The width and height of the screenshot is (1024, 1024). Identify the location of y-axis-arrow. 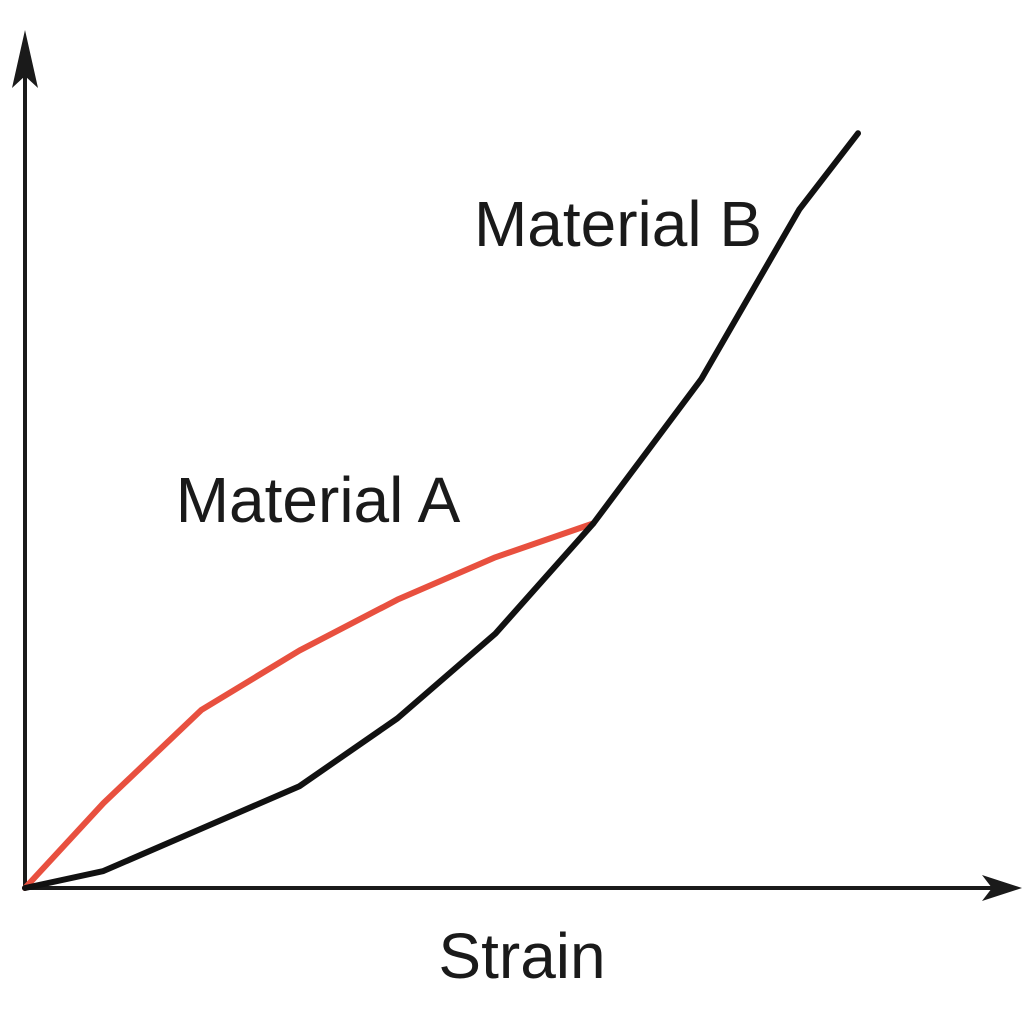
(25, 59).